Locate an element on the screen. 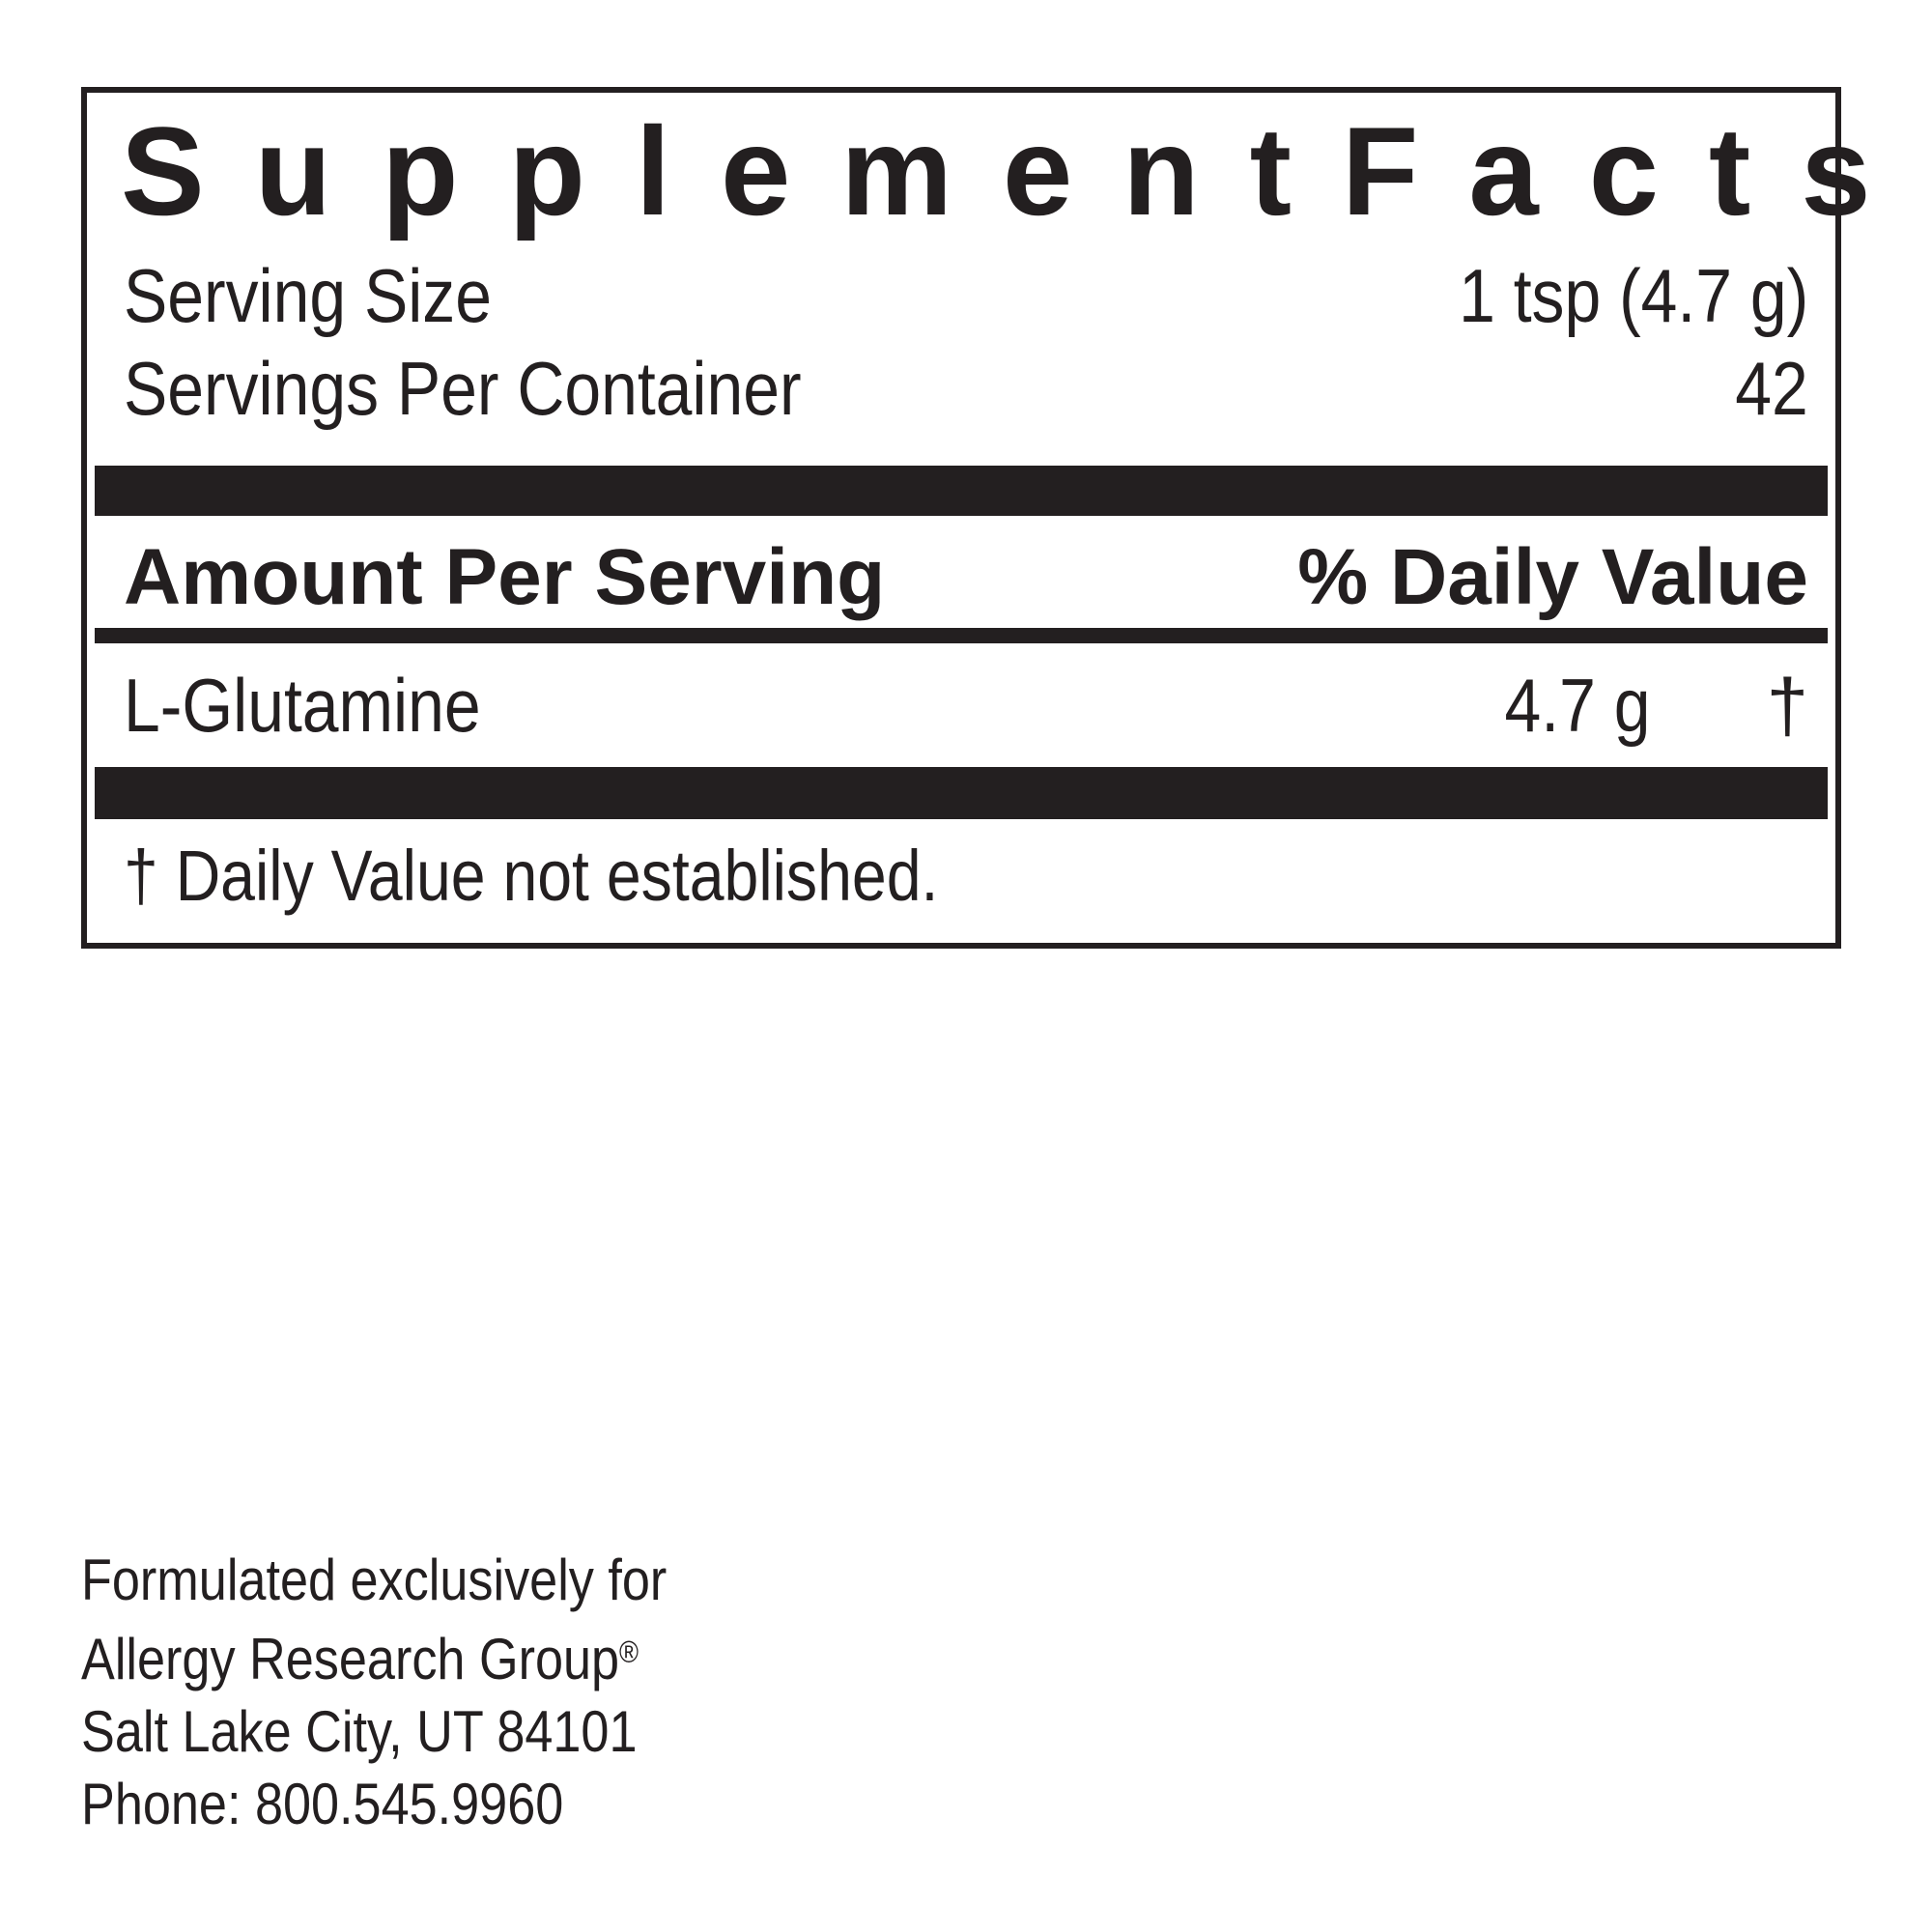 The image size is (1932, 1932). thick-divider-top is located at coordinates (961, 491).